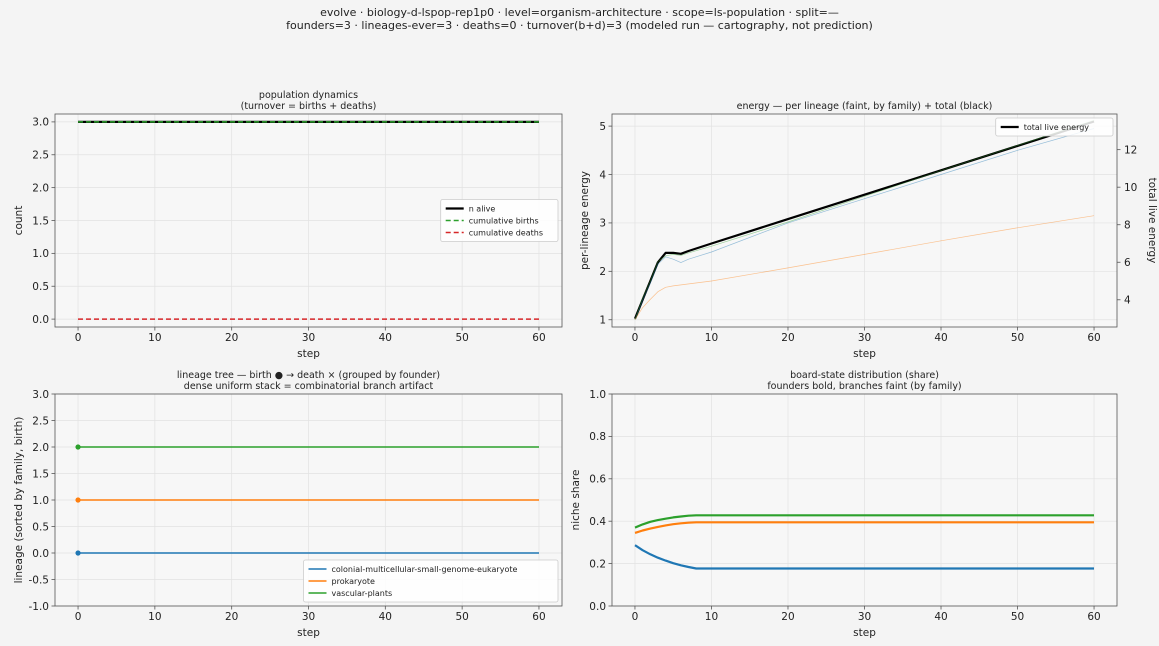 The width and height of the screenshot is (1159, 646). Describe the element at coordinates (19, 221) in the screenshot. I see `population-ylabel: count` at that location.